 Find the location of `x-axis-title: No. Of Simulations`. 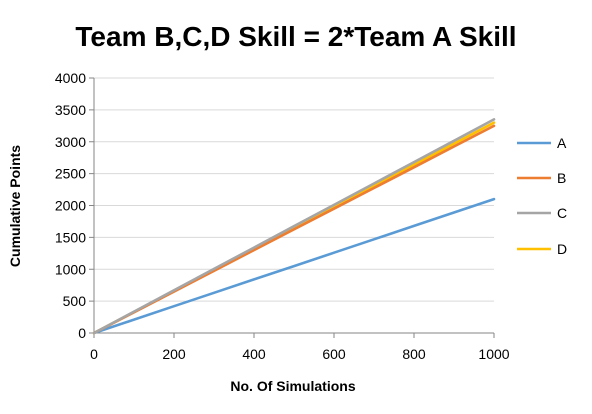

x-axis-title: No. Of Simulations is located at coordinates (292, 386).